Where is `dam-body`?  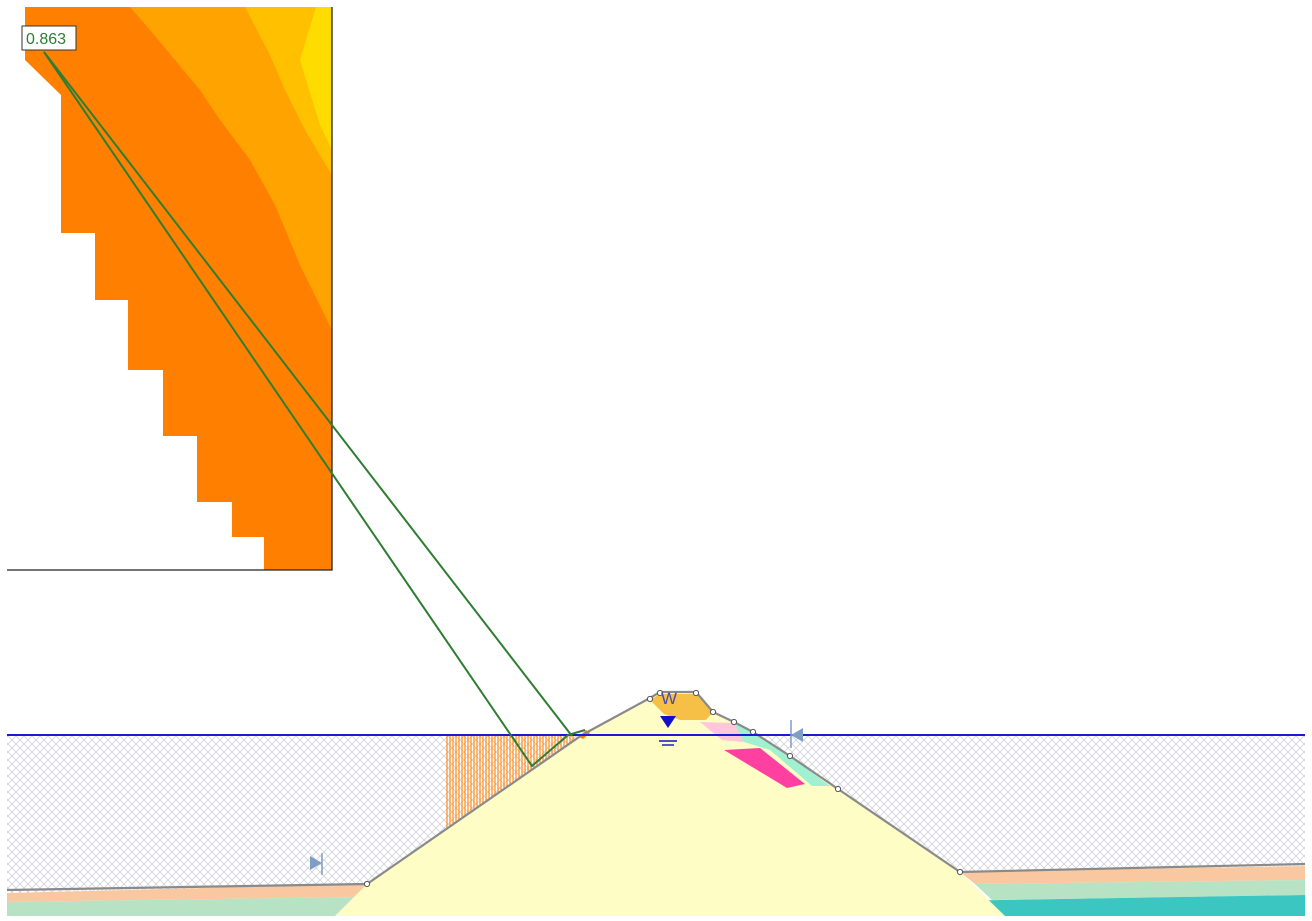
dam-body is located at coordinates (670, 804).